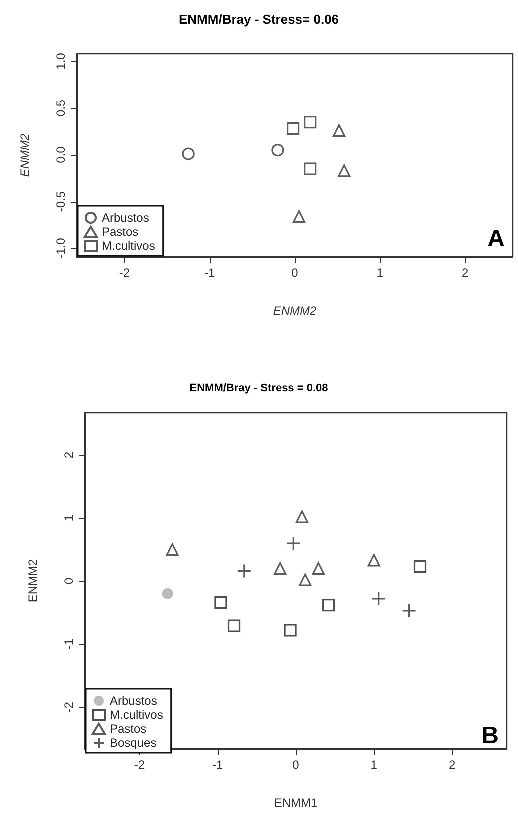  Describe the element at coordinates (61, 201) in the screenshot. I see `y-tick-label: -0.5` at that location.